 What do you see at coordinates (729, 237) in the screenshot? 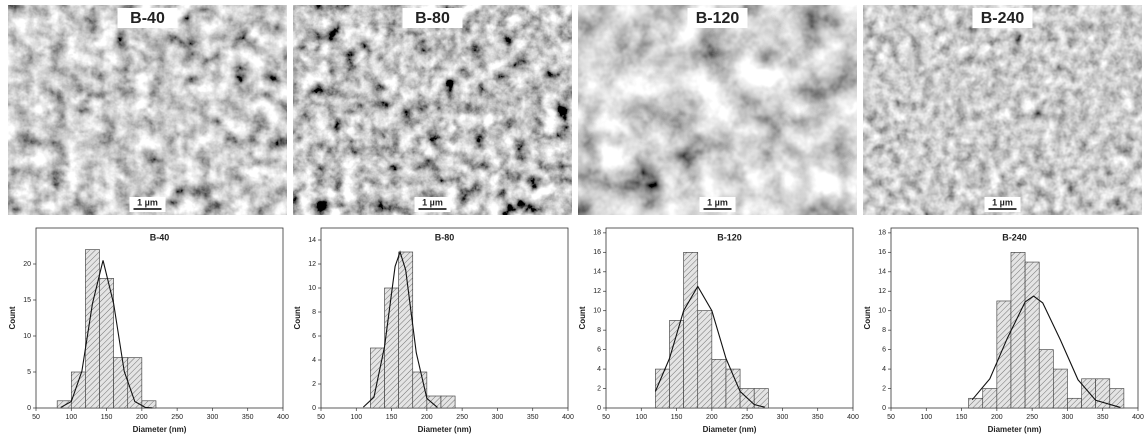
I see `chart-title: B-120` at bounding box center [729, 237].